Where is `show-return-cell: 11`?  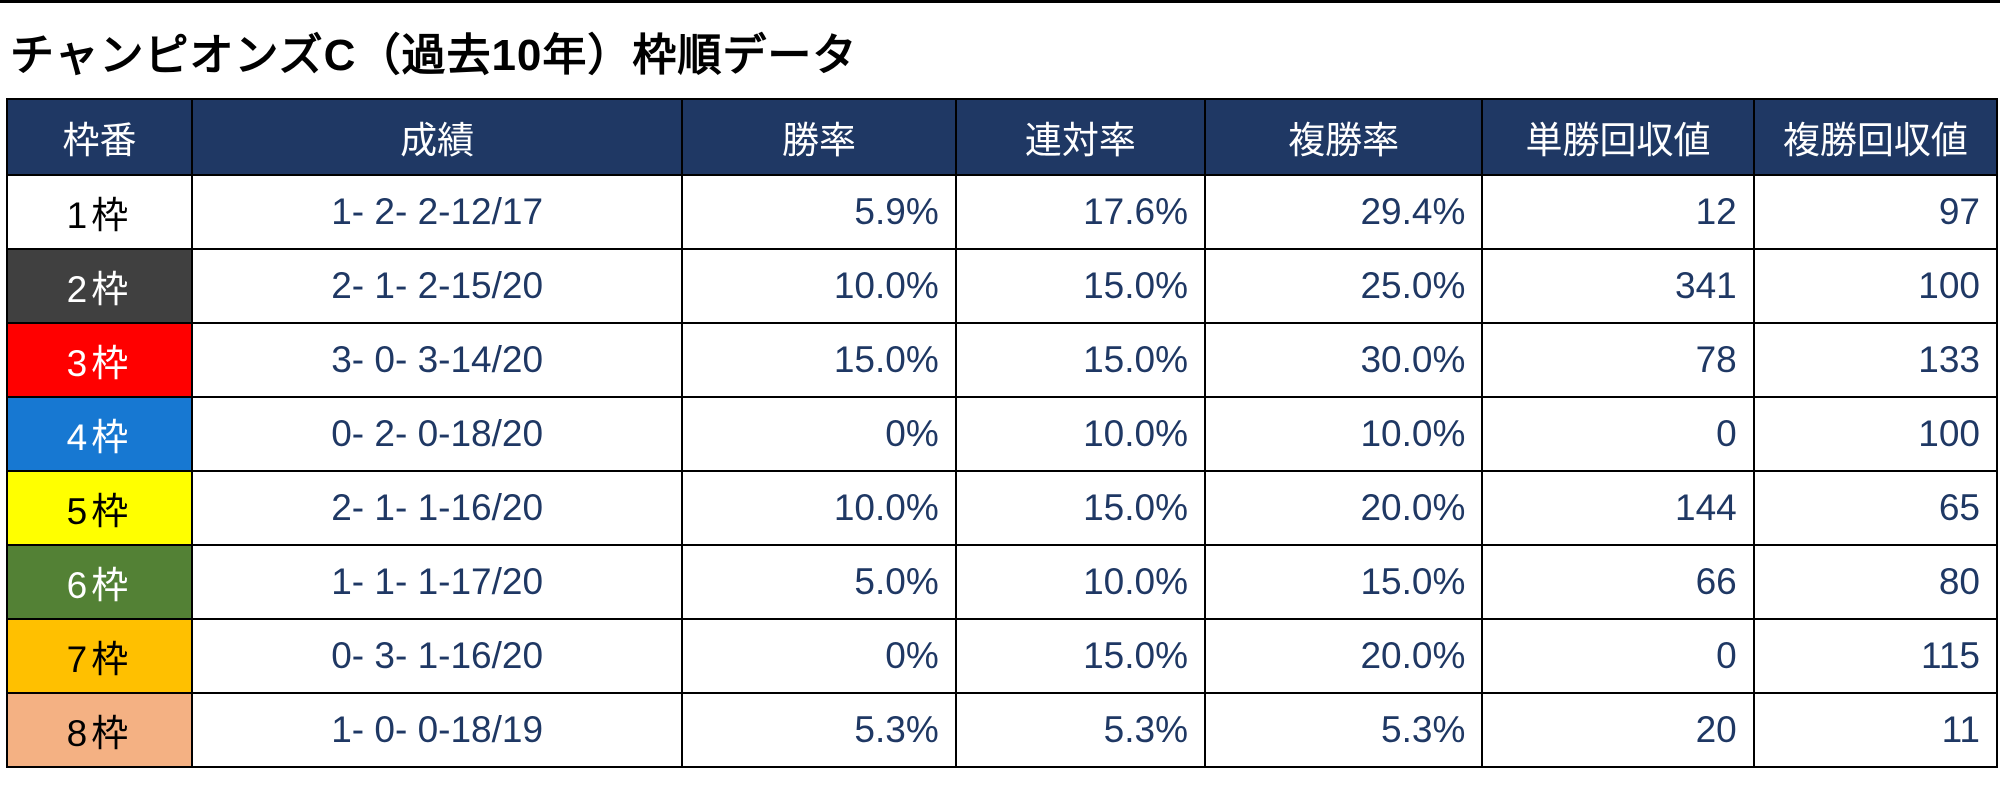 show-return-cell: 11 is located at coordinates (1875, 730).